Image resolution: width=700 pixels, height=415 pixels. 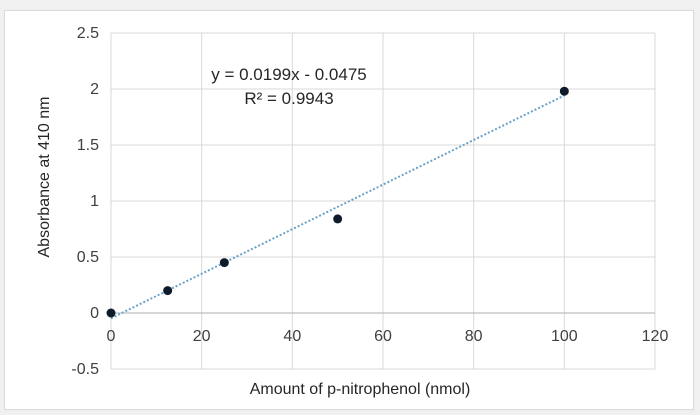 I want to click on trendline-equation: y = 0.0199x - 0.0475, so click(x=288, y=74).